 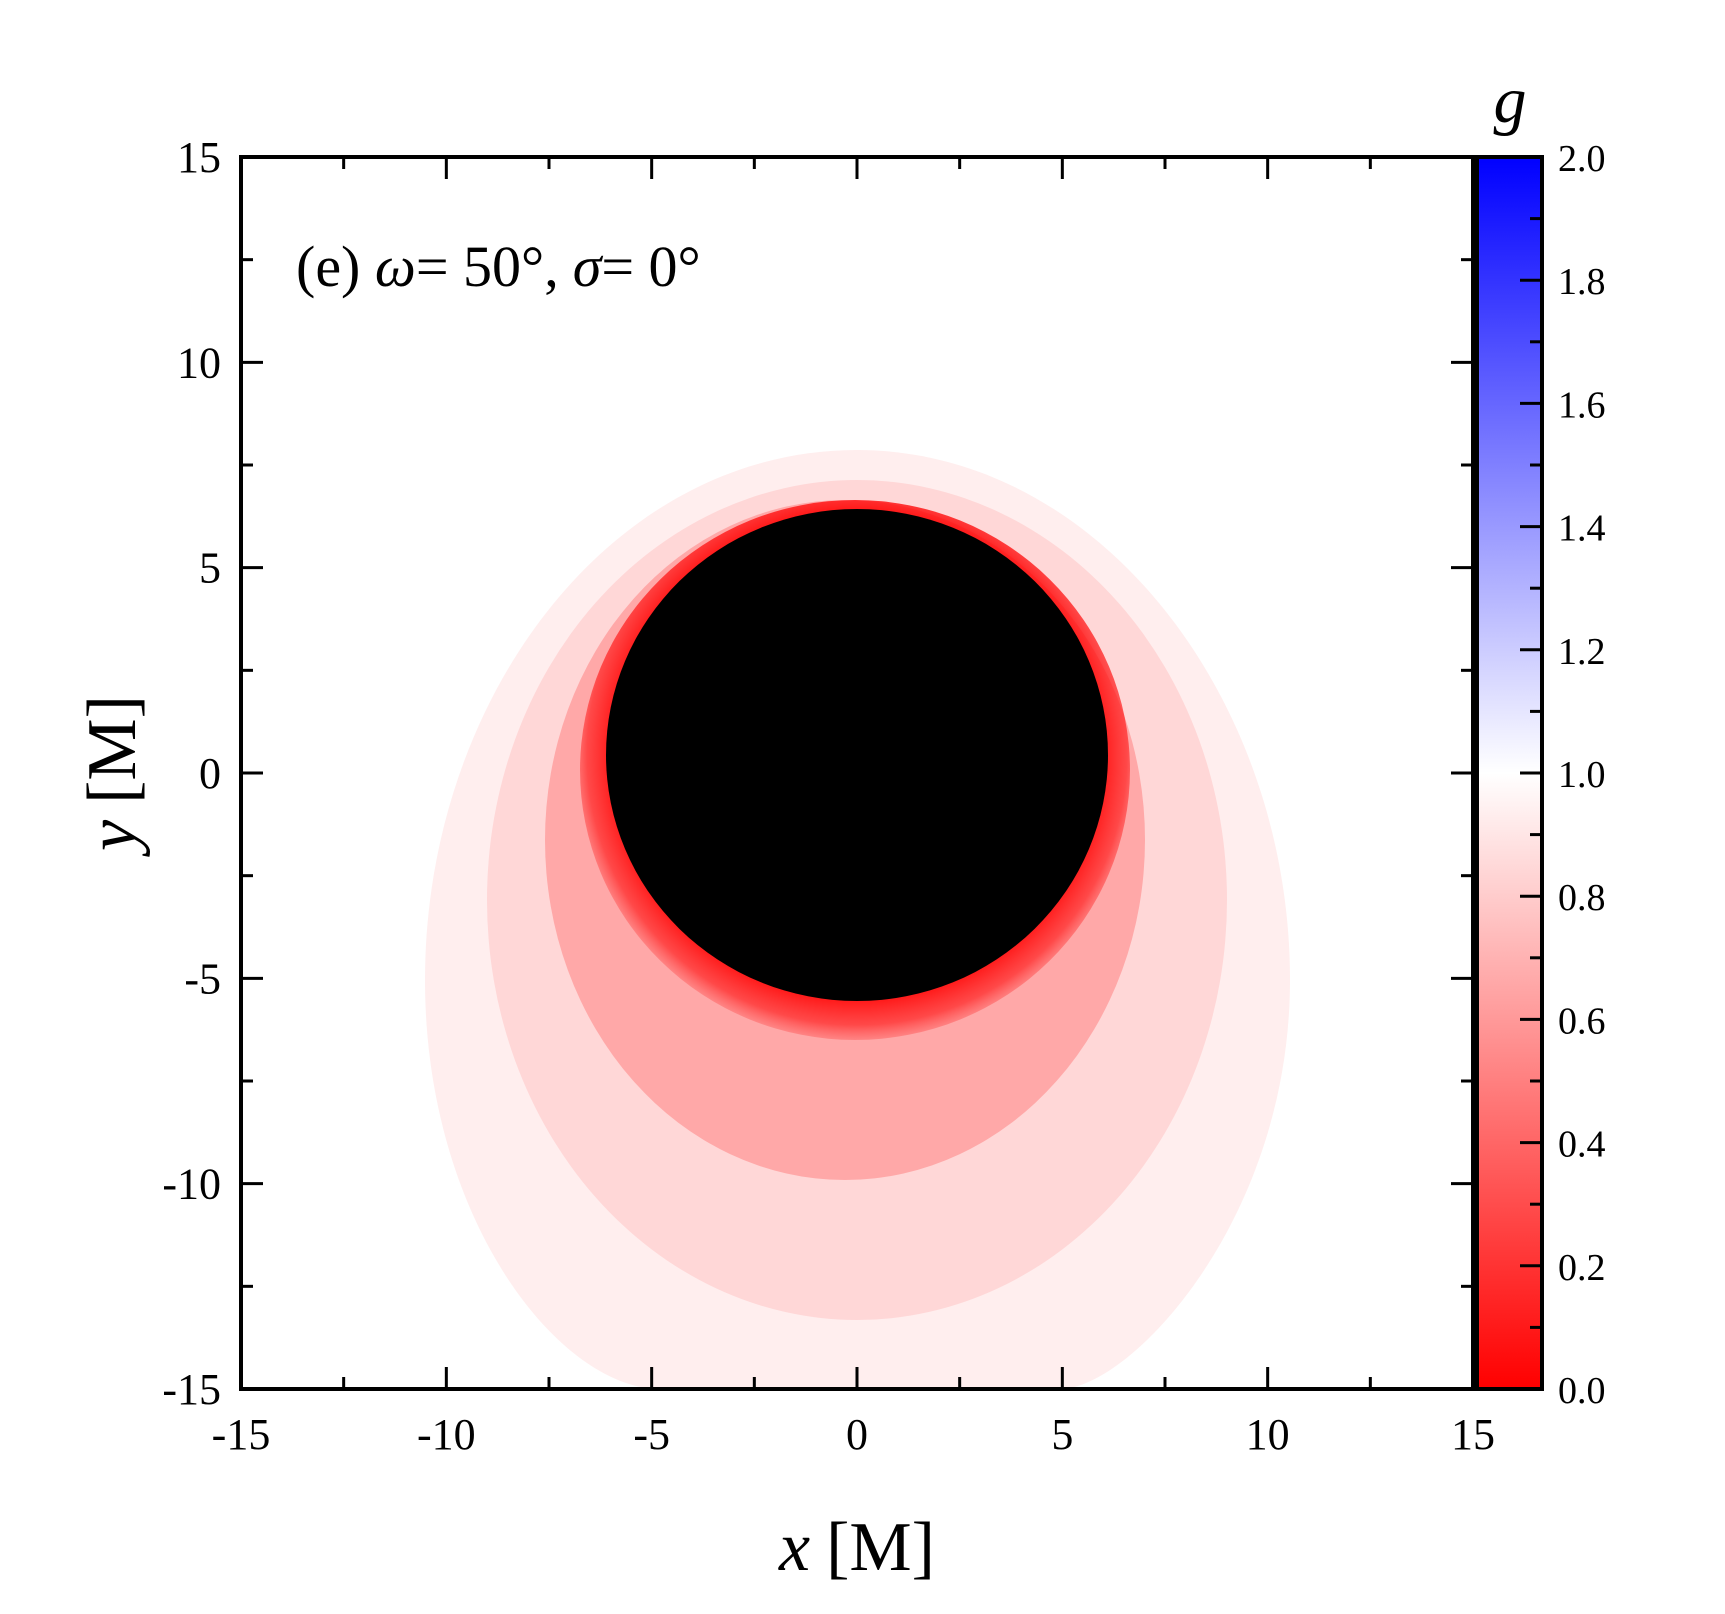 I want to click on panel-label: (e) ω= 50°, σ= 0°, so click(x=498, y=266).